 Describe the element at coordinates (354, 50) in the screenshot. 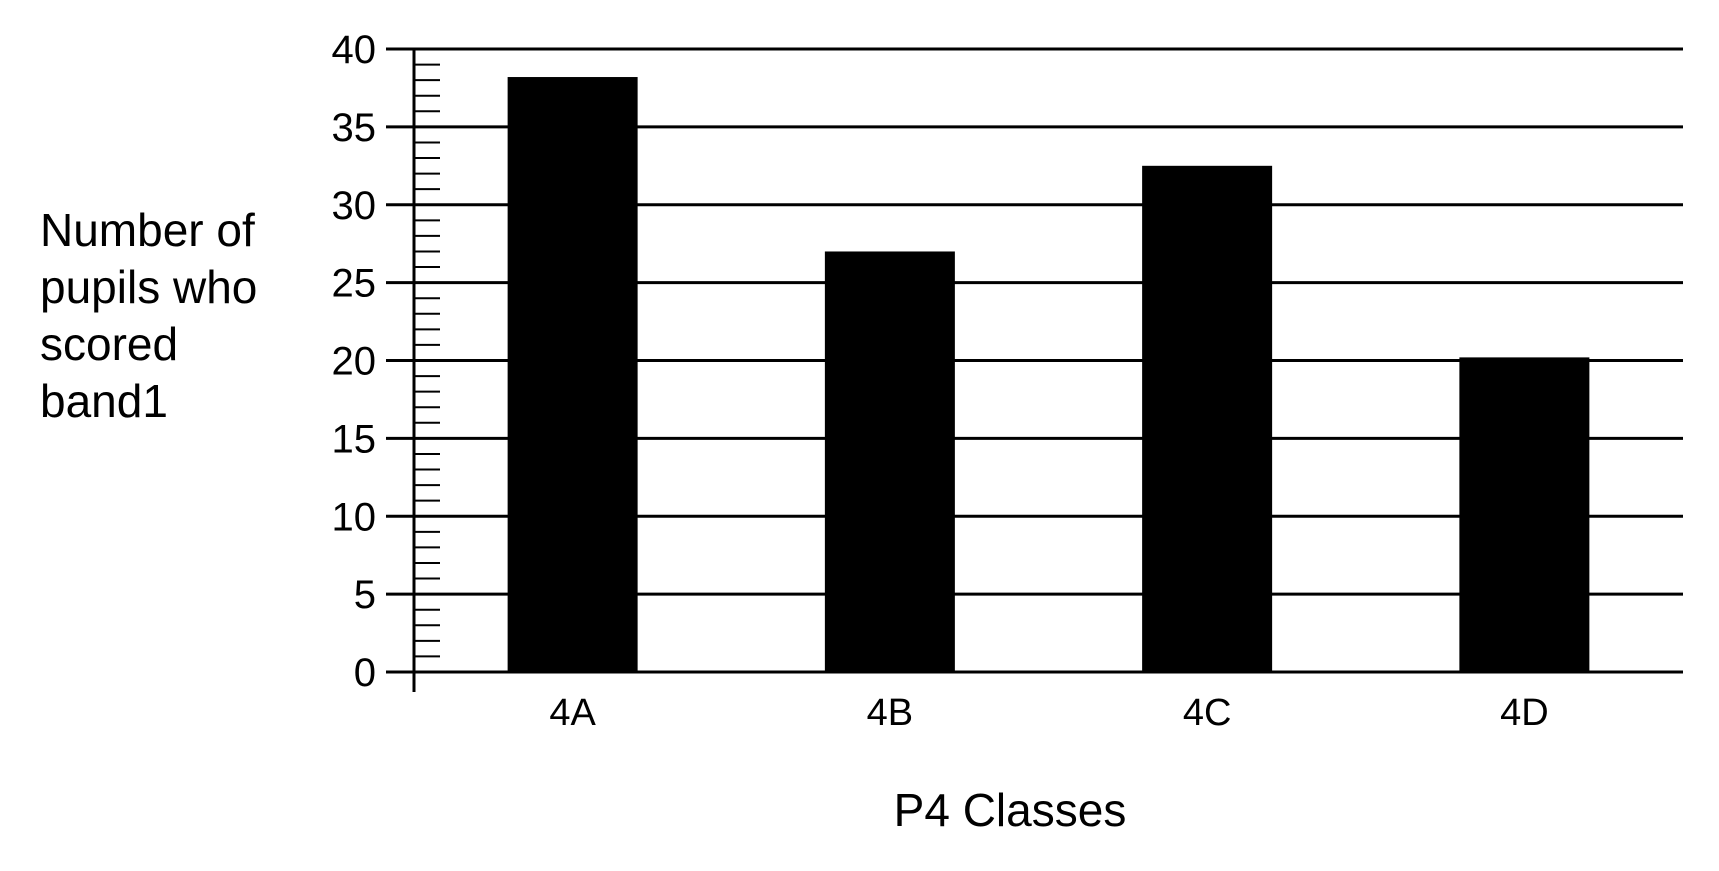

I see `y-tick-label: 40` at that location.